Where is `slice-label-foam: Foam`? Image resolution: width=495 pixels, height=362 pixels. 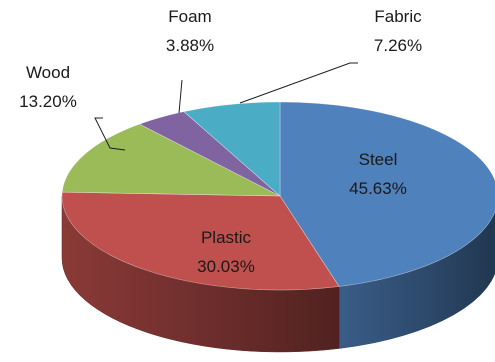
slice-label-foam: Foam is located at coordinates (189, 16).